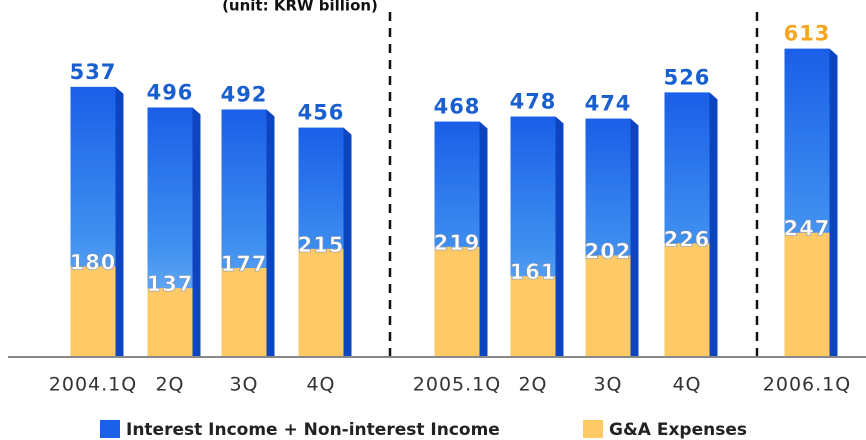 This screenshot has height=440, width=866. I want to click on value-label: 468, so click(457, 107).